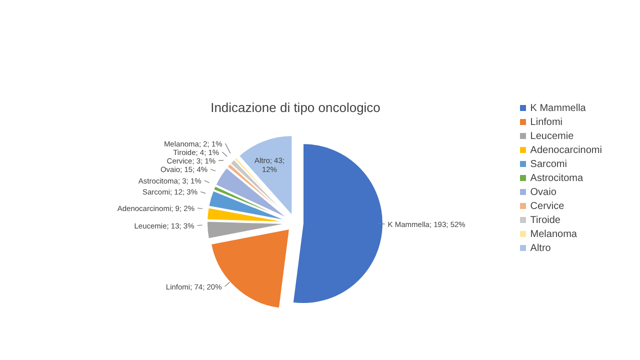 Image resolution: width=640 pixels, height=360 pixels. I want to click on legend-label: Leucemie, so click(552, 136).